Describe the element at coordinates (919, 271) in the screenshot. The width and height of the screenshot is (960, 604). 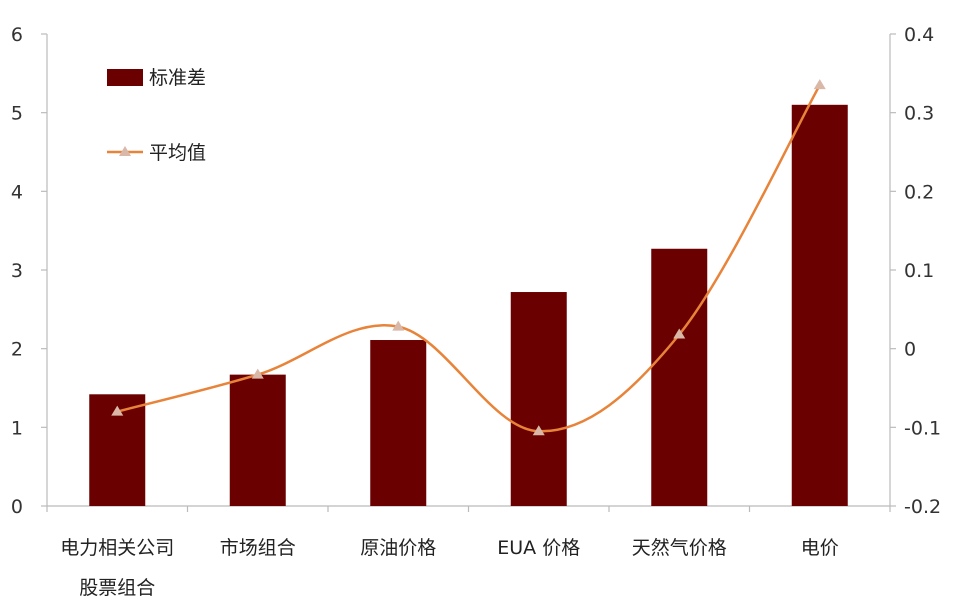
I see `right-tick-label: 0.1` at that location.